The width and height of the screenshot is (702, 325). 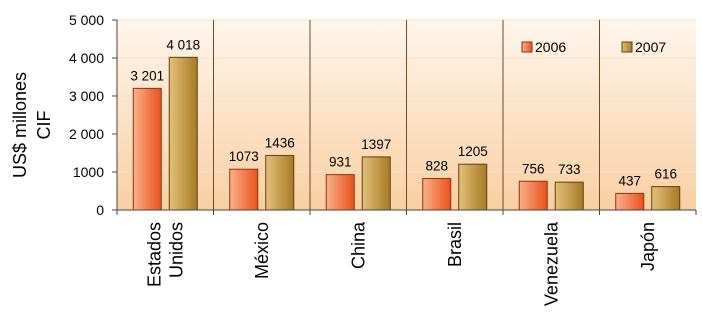 I want to click on x-tick-label: Japón, so click(x=648, y=246).